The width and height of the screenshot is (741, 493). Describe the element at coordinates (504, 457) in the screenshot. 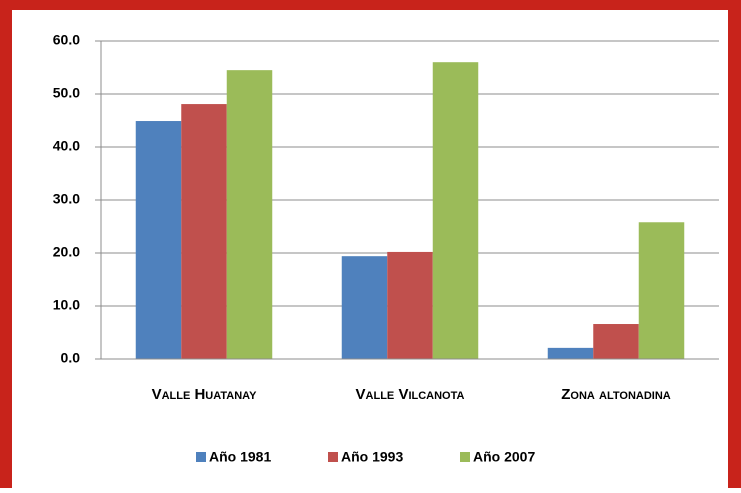

I see `legend-label: Año 2007` at that location.